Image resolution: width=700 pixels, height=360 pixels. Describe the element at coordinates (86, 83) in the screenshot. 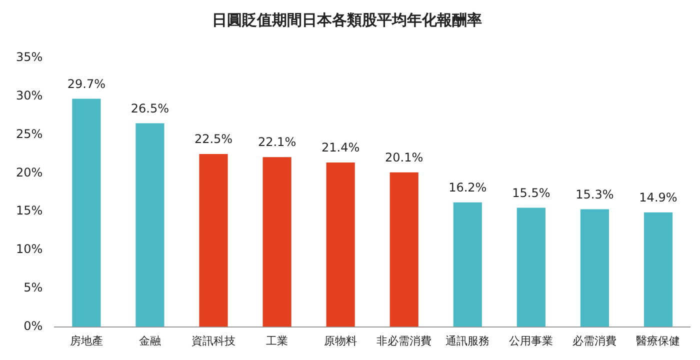

I see `data-label: 29.7%` at that location.